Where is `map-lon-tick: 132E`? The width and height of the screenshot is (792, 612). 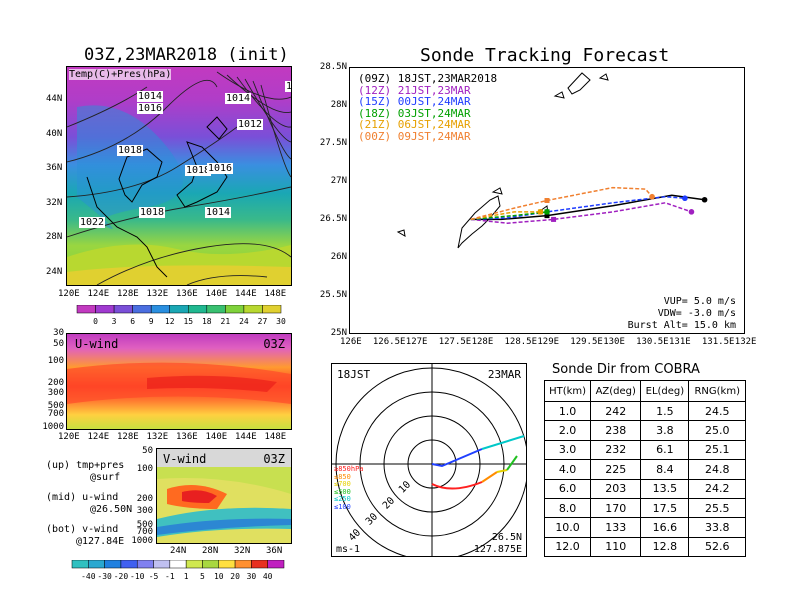
map-lon-tick: 132E is located at coordinates (157, 294).